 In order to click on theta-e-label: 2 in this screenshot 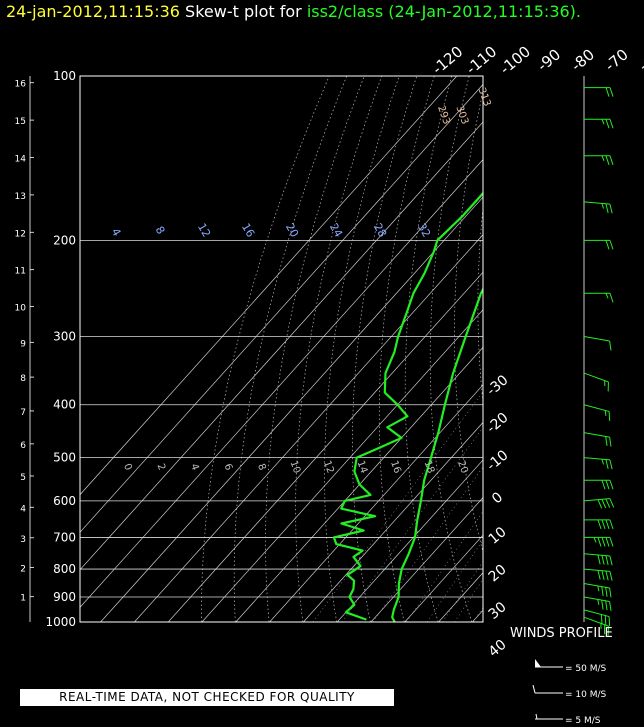, I will do `click(161, 467)`.